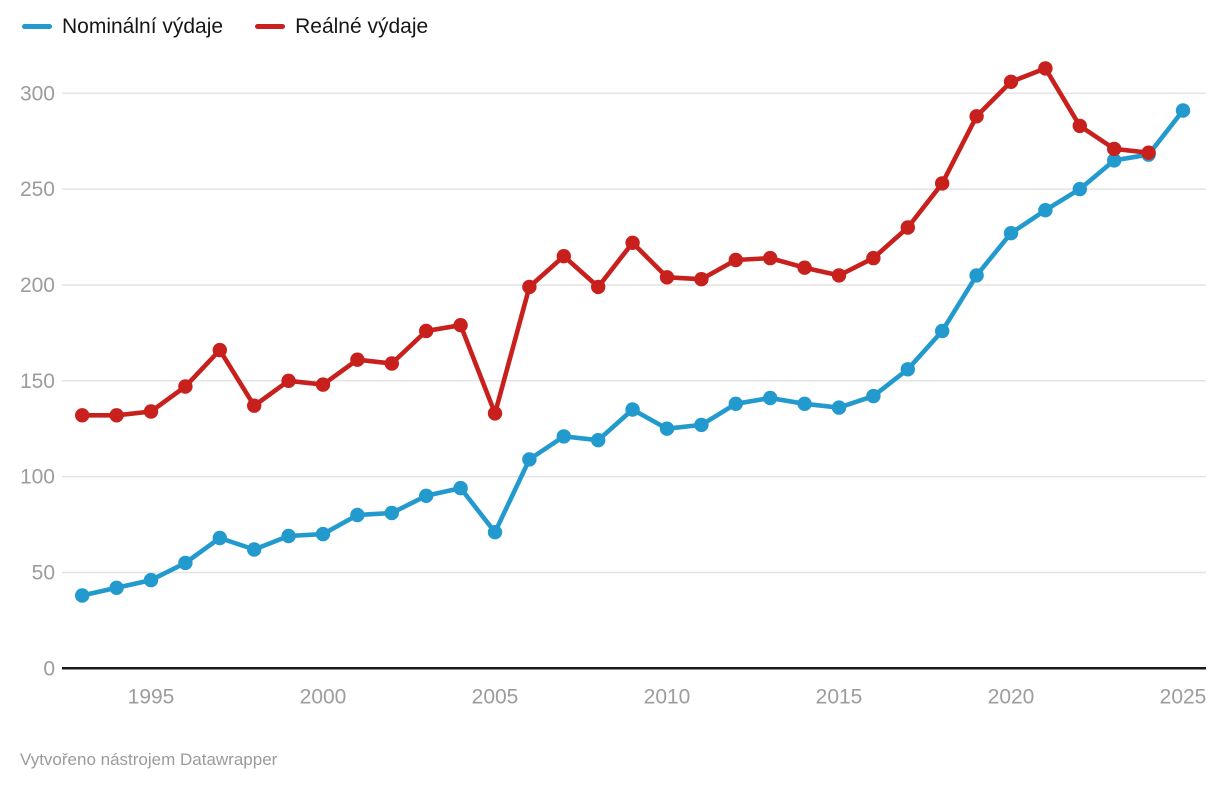  I want to click on data-point-realne-2007, so click(563, 256).